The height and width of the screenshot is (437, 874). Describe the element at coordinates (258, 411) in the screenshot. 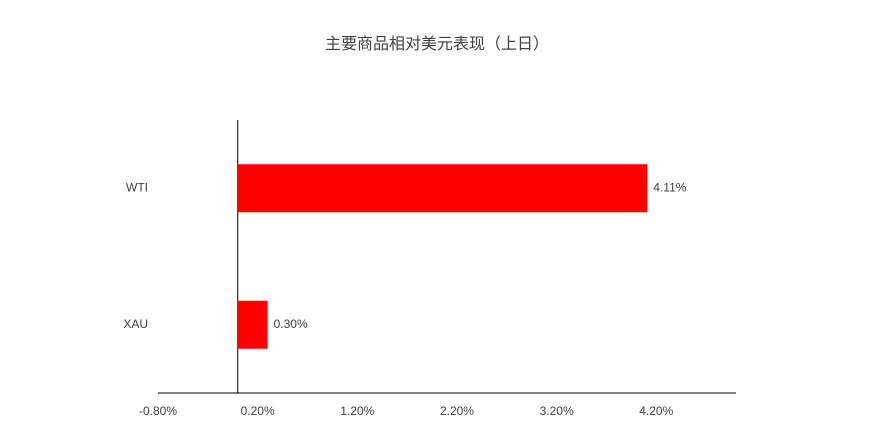

I see `x-tick-label: 0.20%` at that location.